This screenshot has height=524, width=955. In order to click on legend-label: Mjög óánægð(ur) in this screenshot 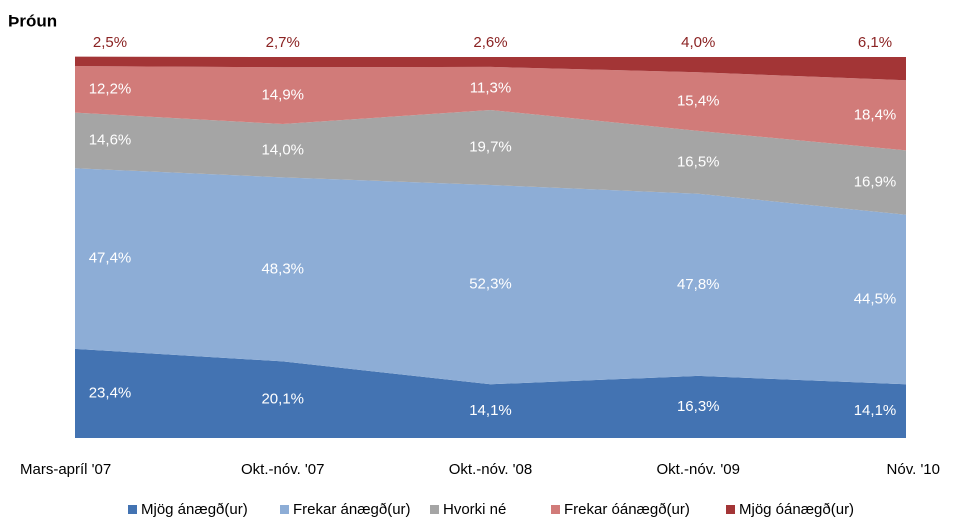, I will do `click(796, 509)`.